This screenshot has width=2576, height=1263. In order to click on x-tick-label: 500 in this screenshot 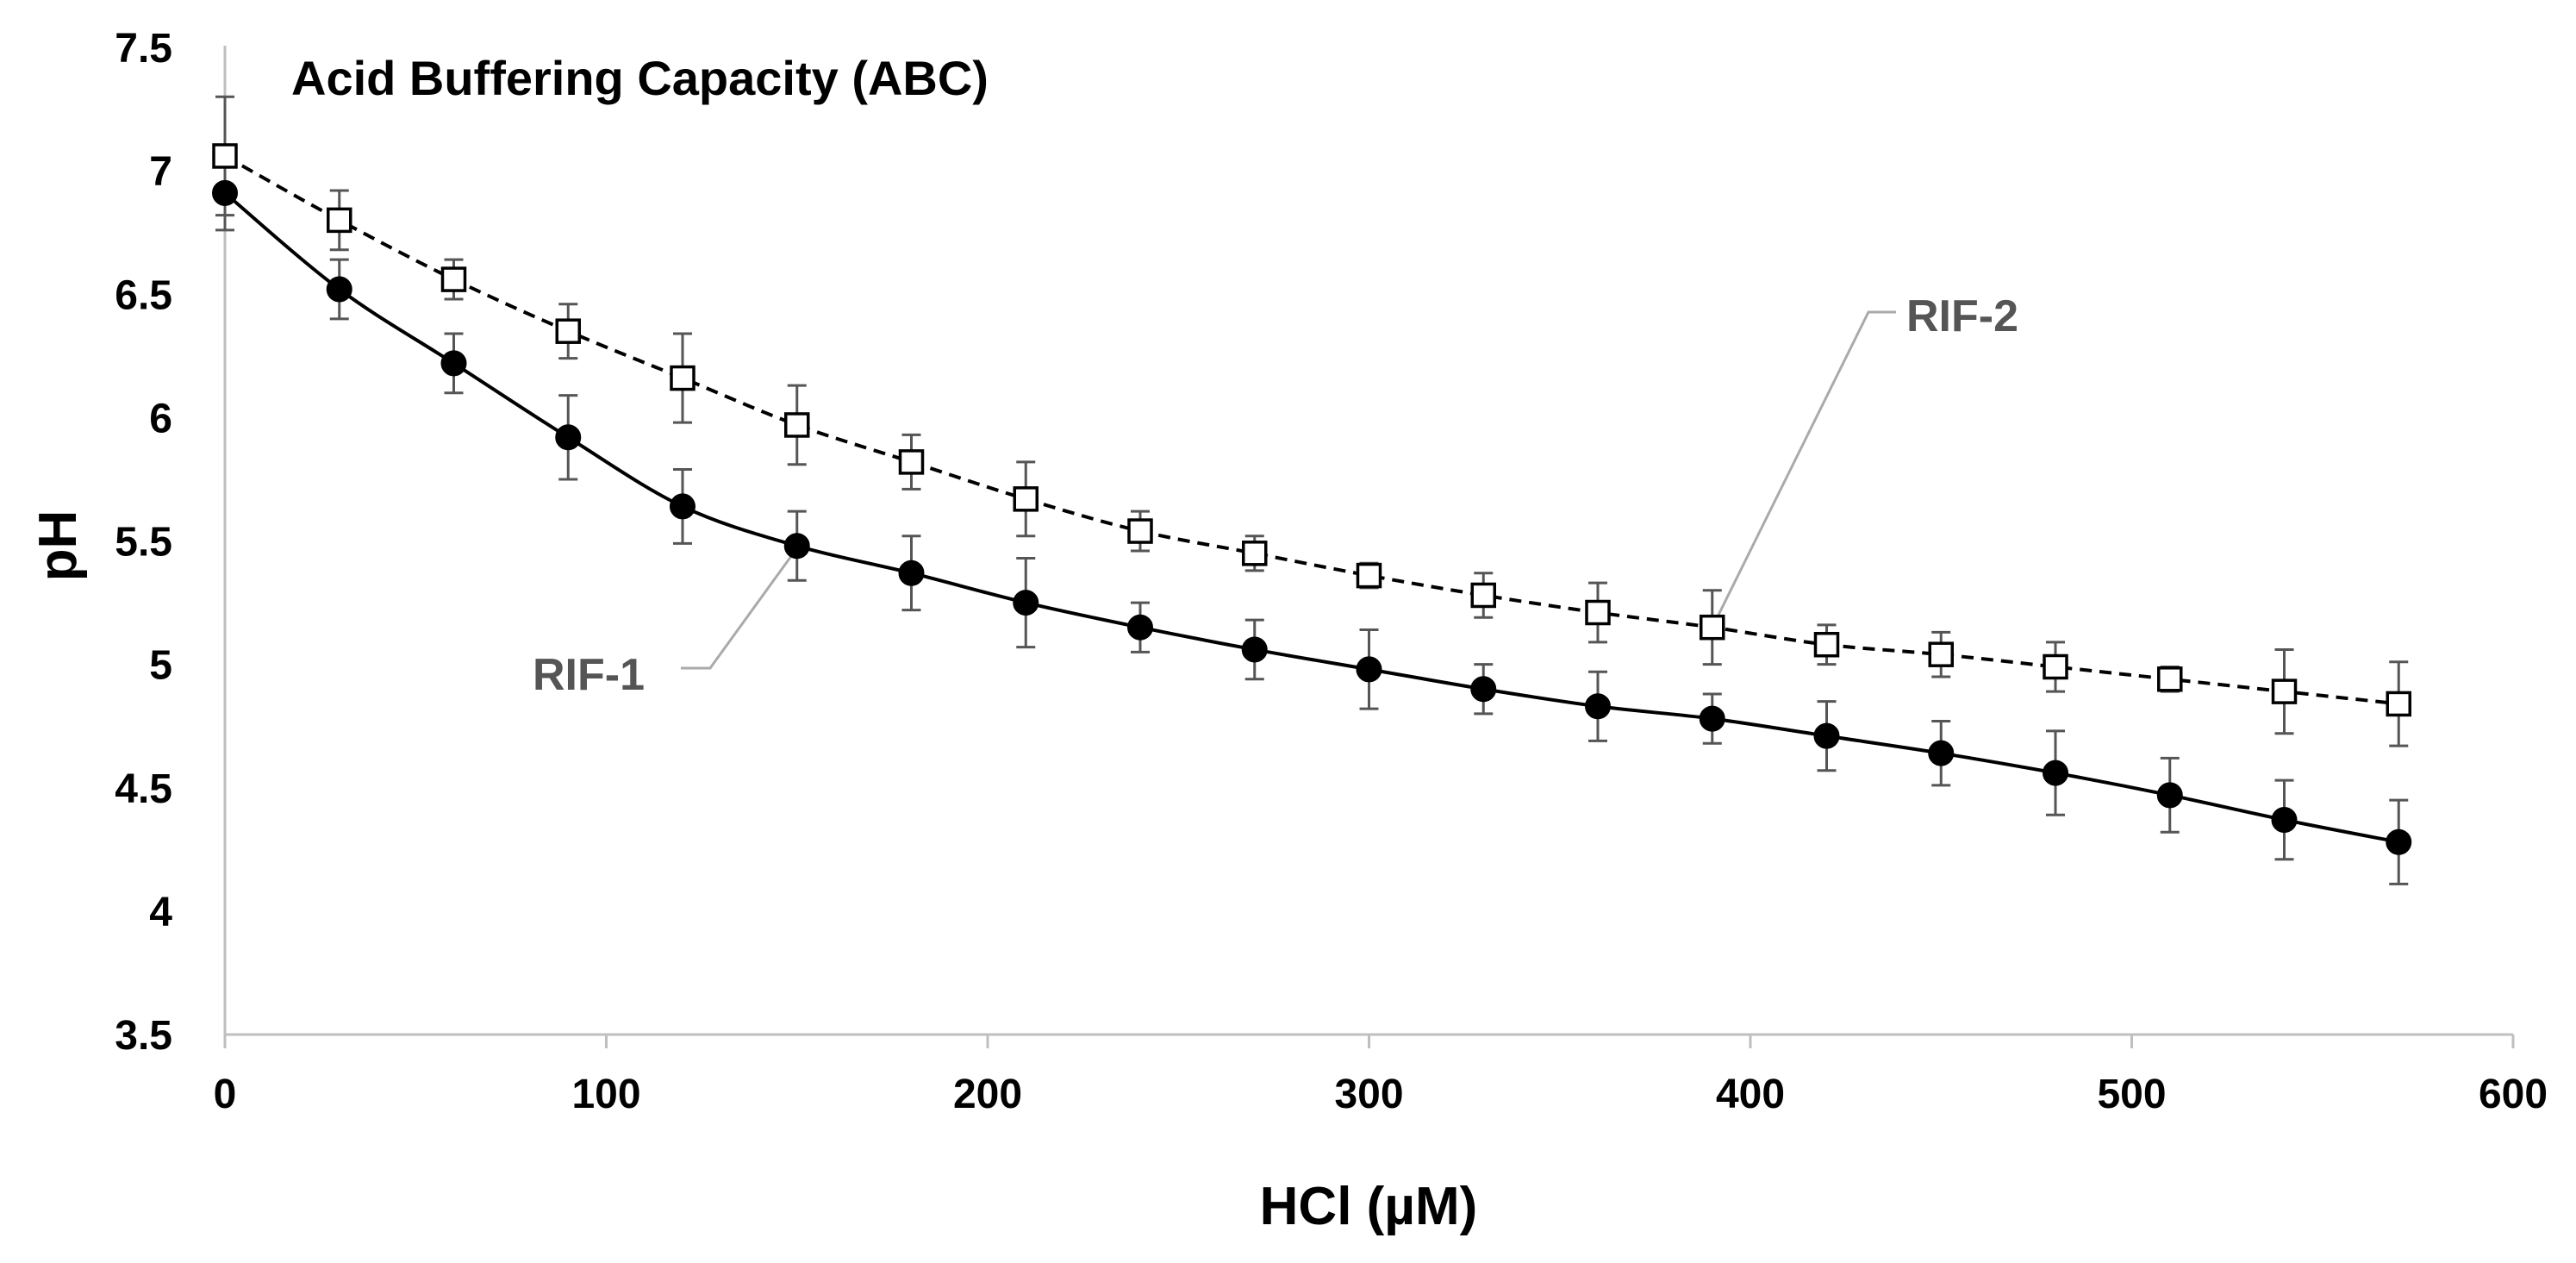, I will do `click(2131, 1094)`.